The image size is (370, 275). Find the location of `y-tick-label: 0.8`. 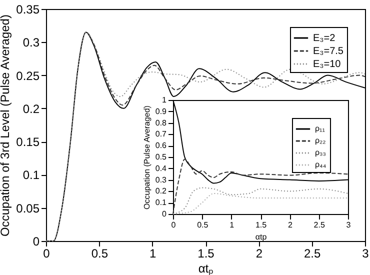

y-tick-label: 0.8 is located at coordinates (161, 123).